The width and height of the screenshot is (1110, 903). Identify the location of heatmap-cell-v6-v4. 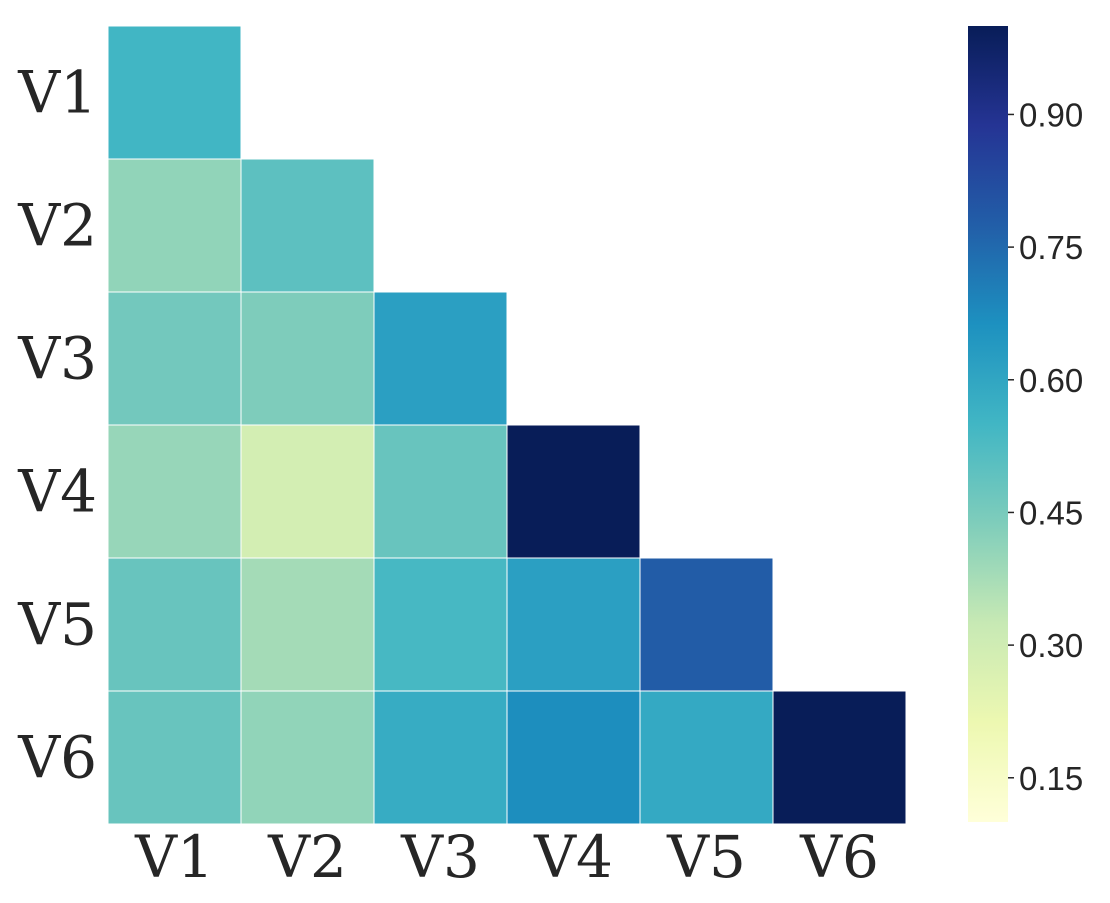
(573, 757).